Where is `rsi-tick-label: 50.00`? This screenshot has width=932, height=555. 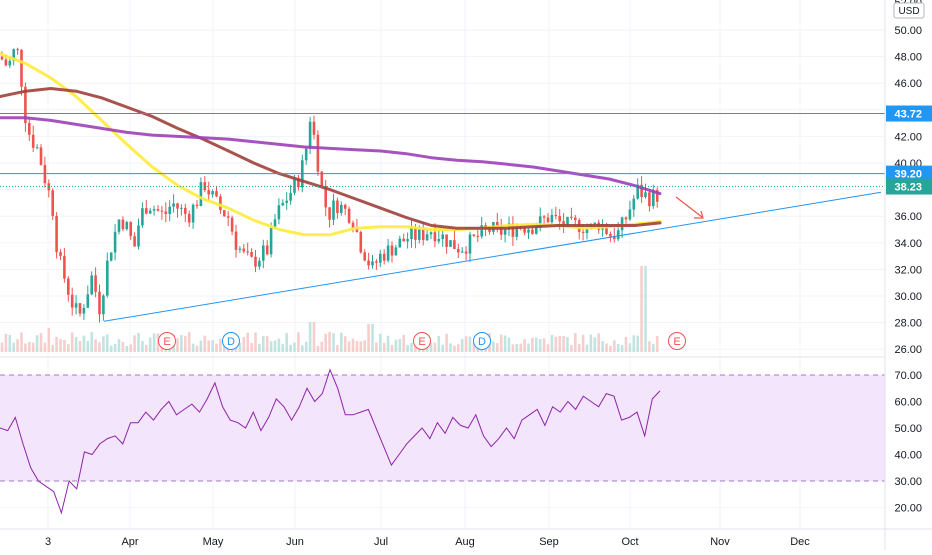
rsi-tick-label: 50.00 is located at coordinates (908, 429).